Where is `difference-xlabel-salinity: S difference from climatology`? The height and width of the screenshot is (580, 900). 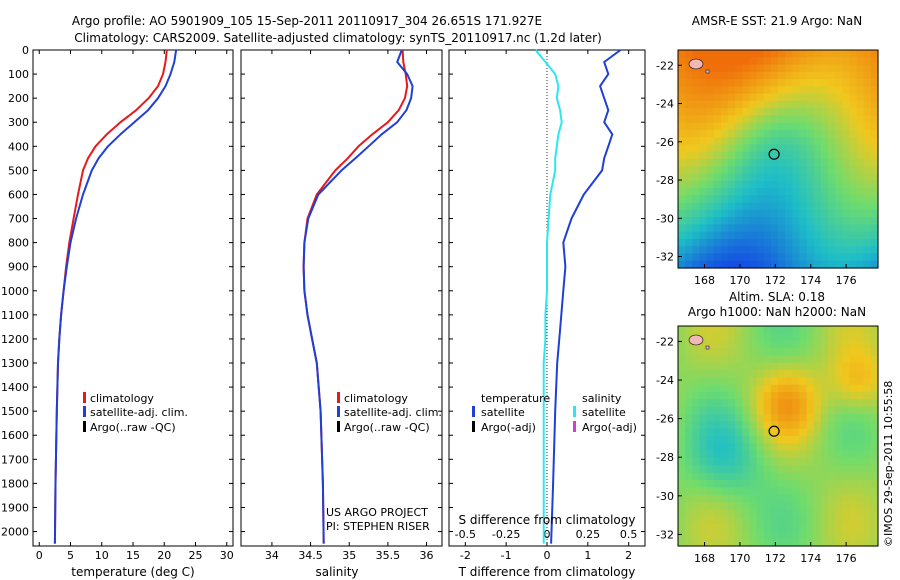
difference-xlabel-salinity: S difference from climatology is located at coordinates (547, 520).